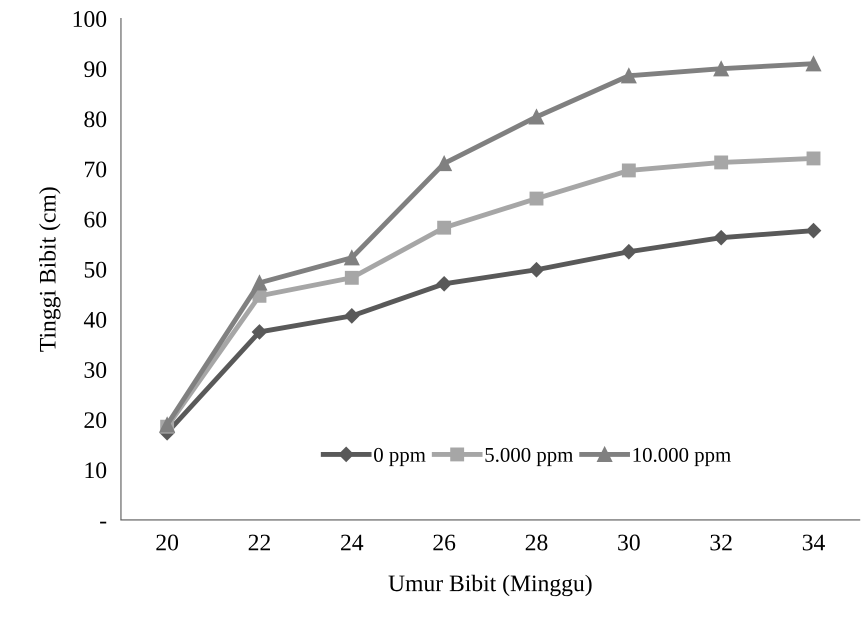 This screenshot has height=619, width=864. I want to click on y-tick-label: 90, so click(95, 69).